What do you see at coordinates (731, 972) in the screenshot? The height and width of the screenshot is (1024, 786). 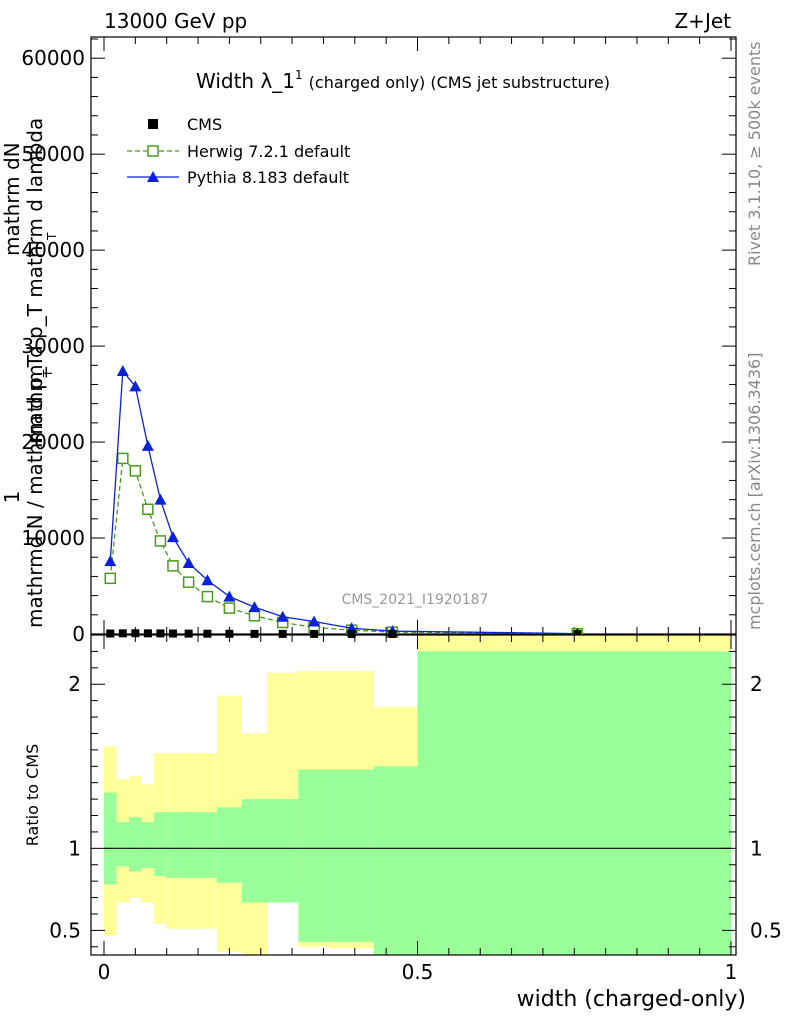 I see `x-tick-label-2: 1` at bounding box center [731, 972].